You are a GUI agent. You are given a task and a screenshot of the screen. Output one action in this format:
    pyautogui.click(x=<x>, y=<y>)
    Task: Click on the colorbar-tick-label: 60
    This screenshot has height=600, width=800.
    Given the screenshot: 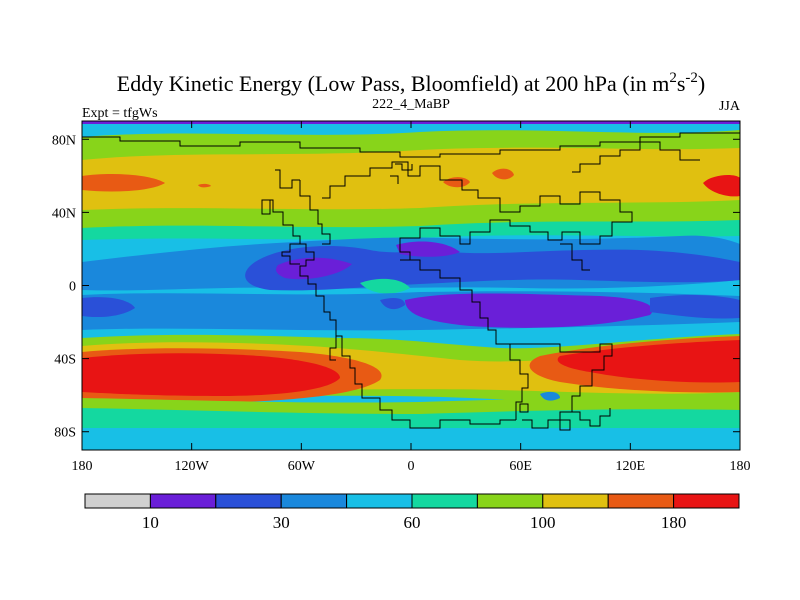 What is the action you would take?
    pyautogui.click(x=412, y=522)
    